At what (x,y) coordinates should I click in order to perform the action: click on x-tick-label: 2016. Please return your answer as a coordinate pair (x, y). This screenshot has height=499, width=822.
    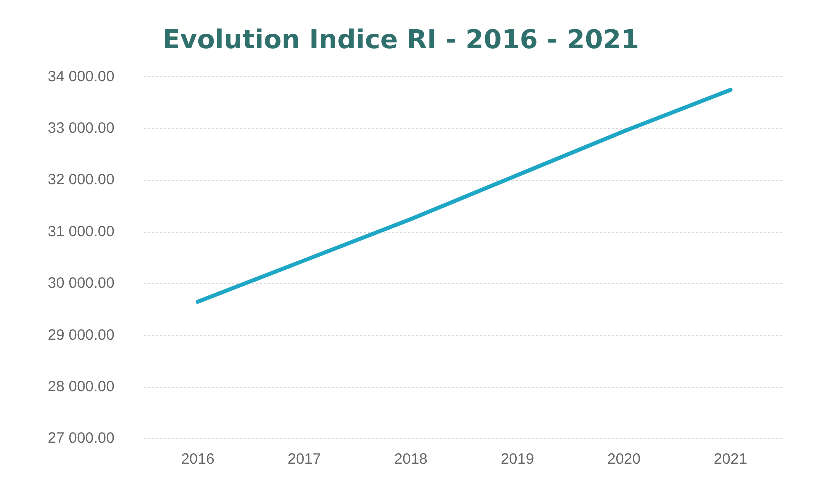
    Looking at the image, I should click on (198, 459).